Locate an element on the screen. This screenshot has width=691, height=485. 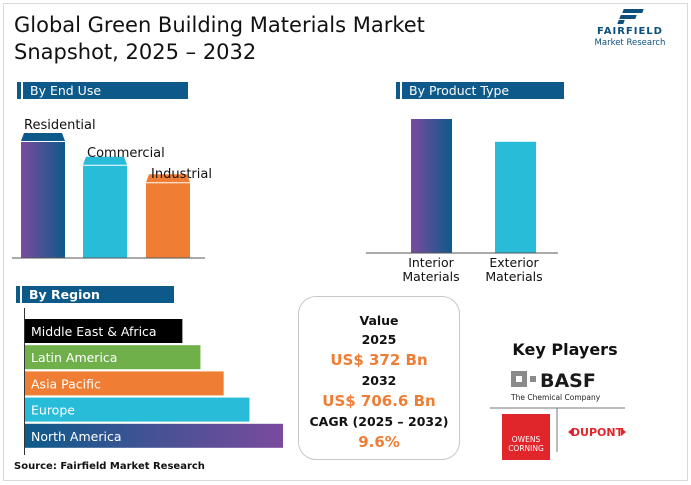
value-label: Value is located at coordinates (379, 320).